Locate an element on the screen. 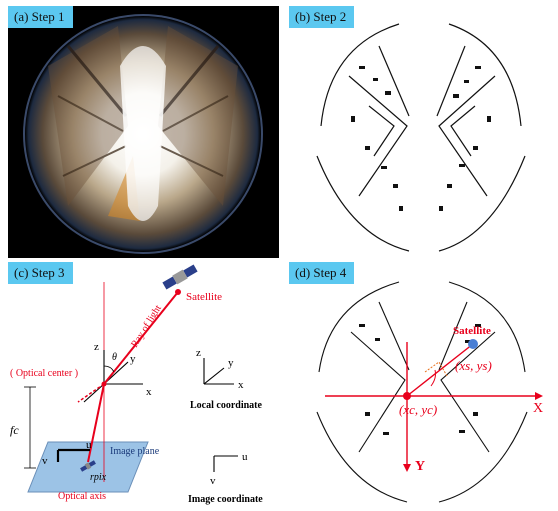 This screenshot has height=511, width=558. image-u-label: u is located at coordinates (245, 457).